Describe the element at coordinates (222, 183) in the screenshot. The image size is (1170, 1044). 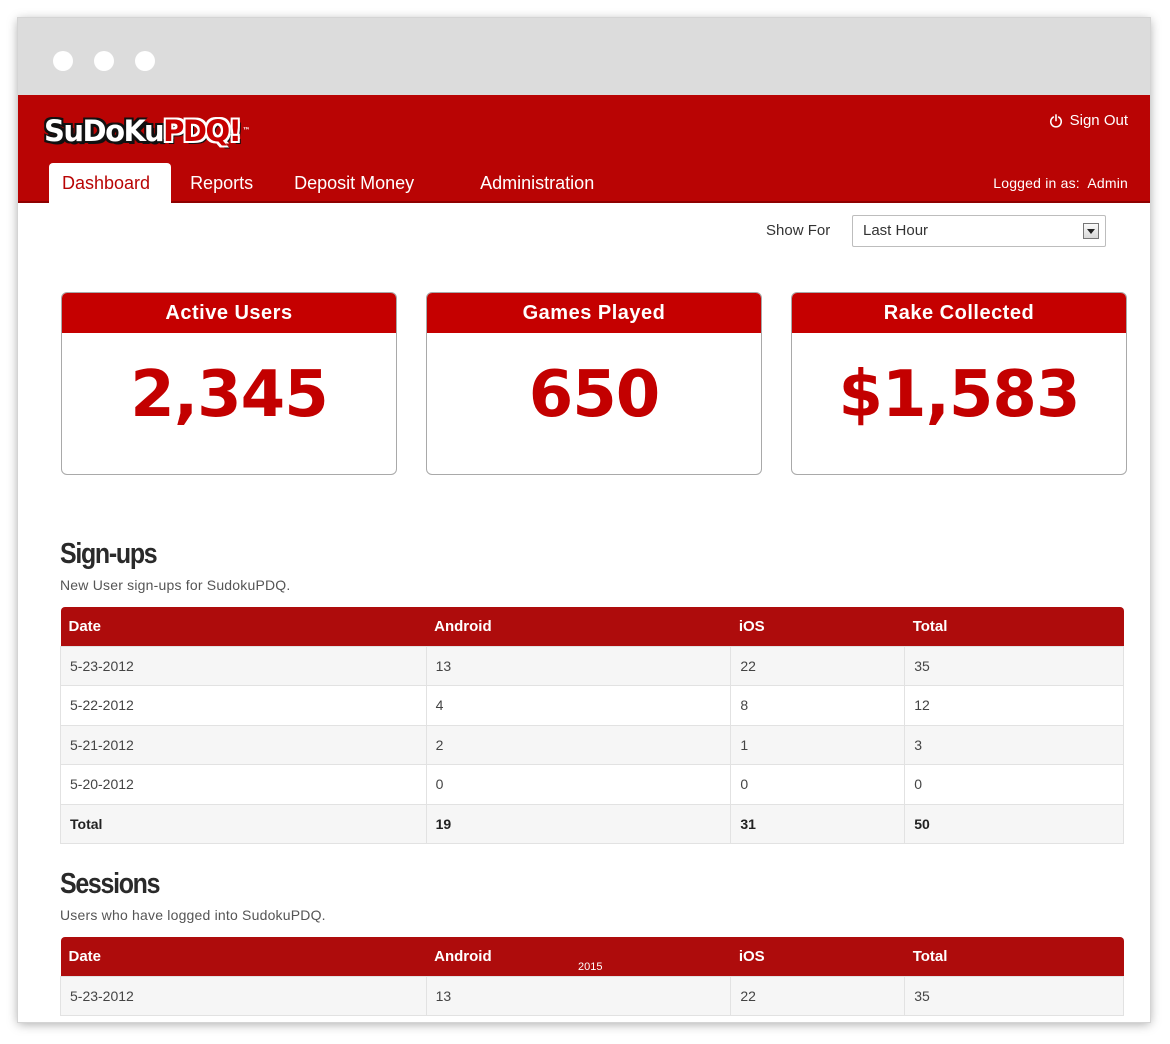
I see `tab-reports: Reports` at that location.